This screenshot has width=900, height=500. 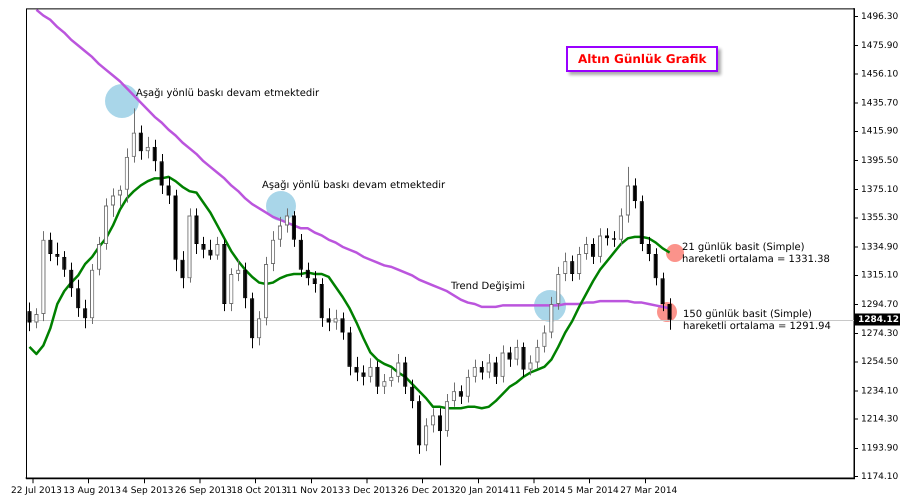 I want to click on y-tick-label: 1435.70, so click(x=879, y=103).